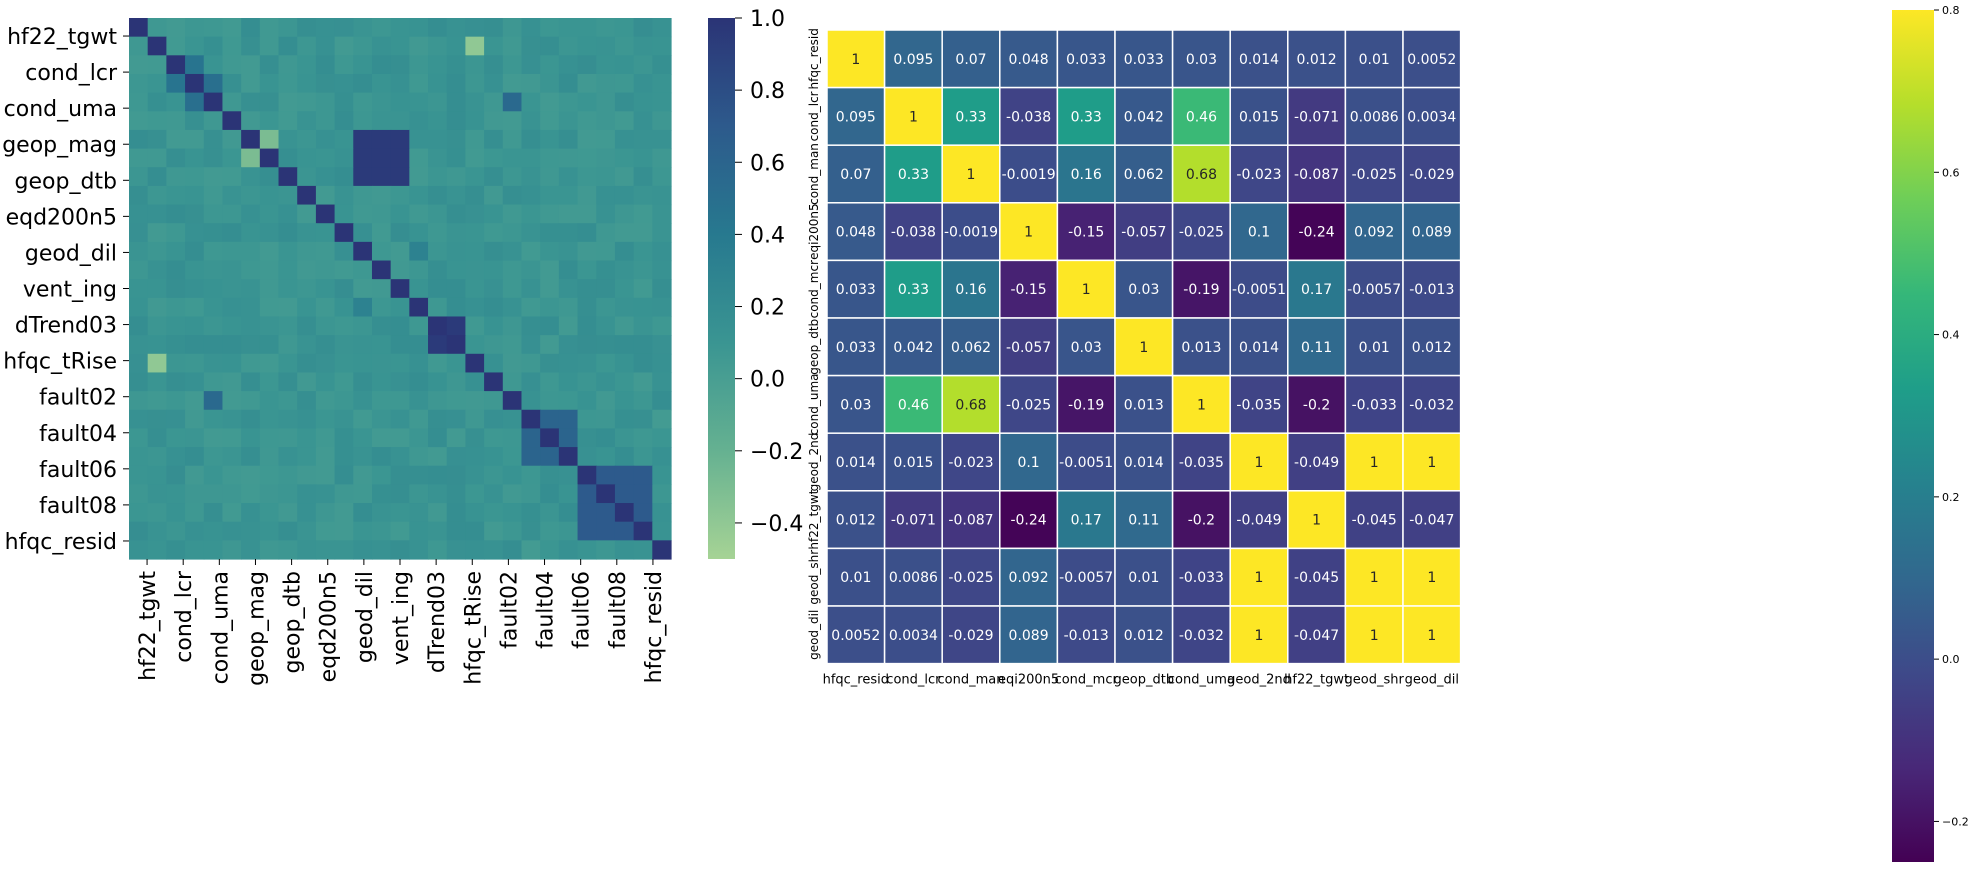 This screenshot has height=873, width=1979. I want to click on left-row-label: hfqc_resid, so click(61, 542).